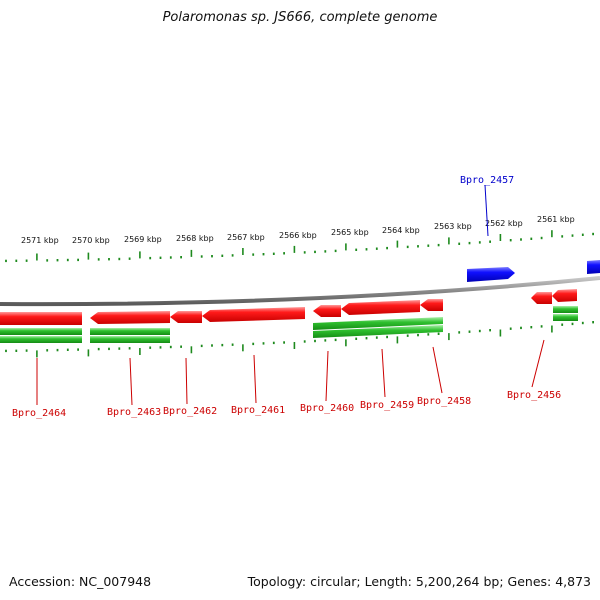 The height and width of the screenshot is (600, 600). Describe the element at coordinates (533, 271) in the screenshot. I see `forward-strand-genes` at that location.